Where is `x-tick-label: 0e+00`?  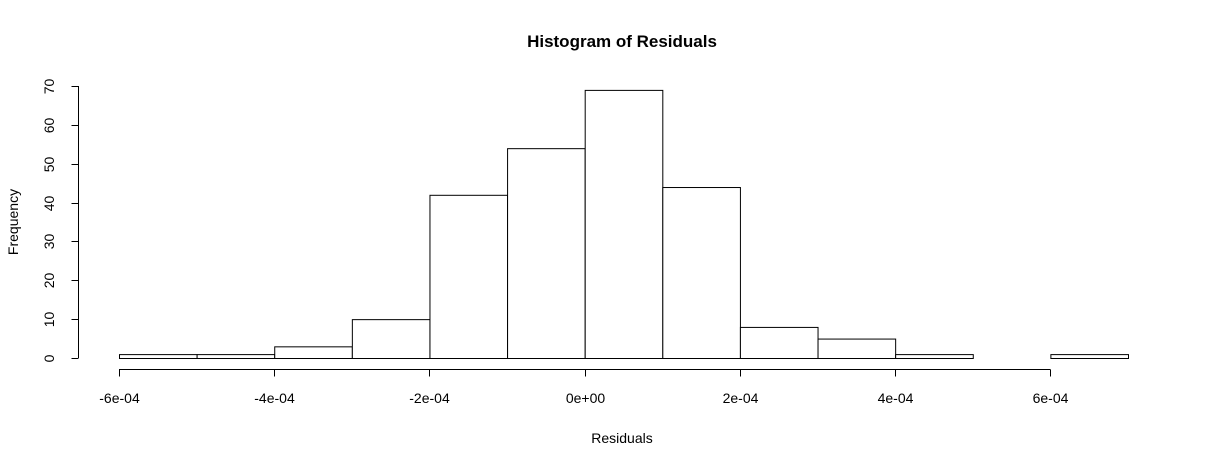 x-tick-label: 0e+00 is located at coordinates (586, 398).